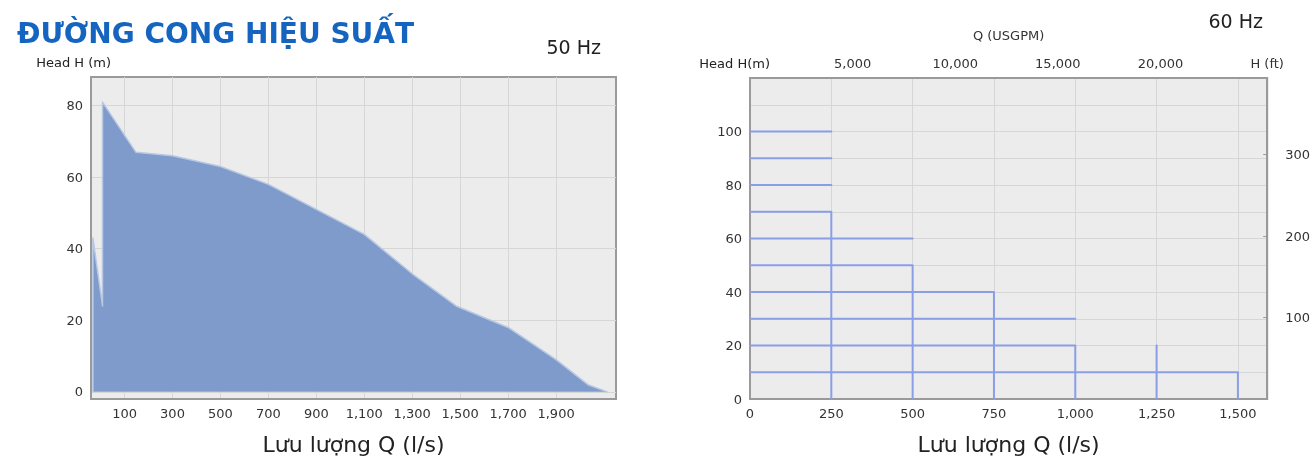 The height and width of the screenshot is (460, 1313). I want to click on y2-tick-label: 300, so click(1298, 155).